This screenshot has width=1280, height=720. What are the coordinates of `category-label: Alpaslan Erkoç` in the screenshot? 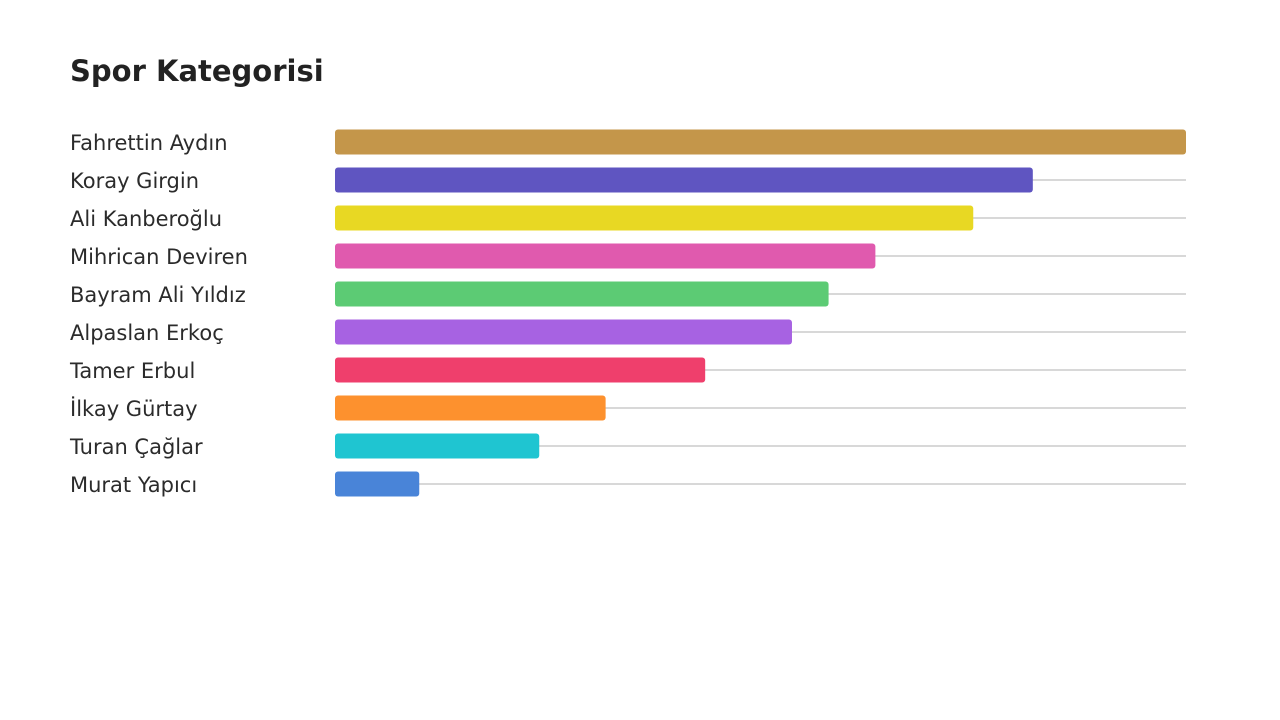 It's located at (147, 333).